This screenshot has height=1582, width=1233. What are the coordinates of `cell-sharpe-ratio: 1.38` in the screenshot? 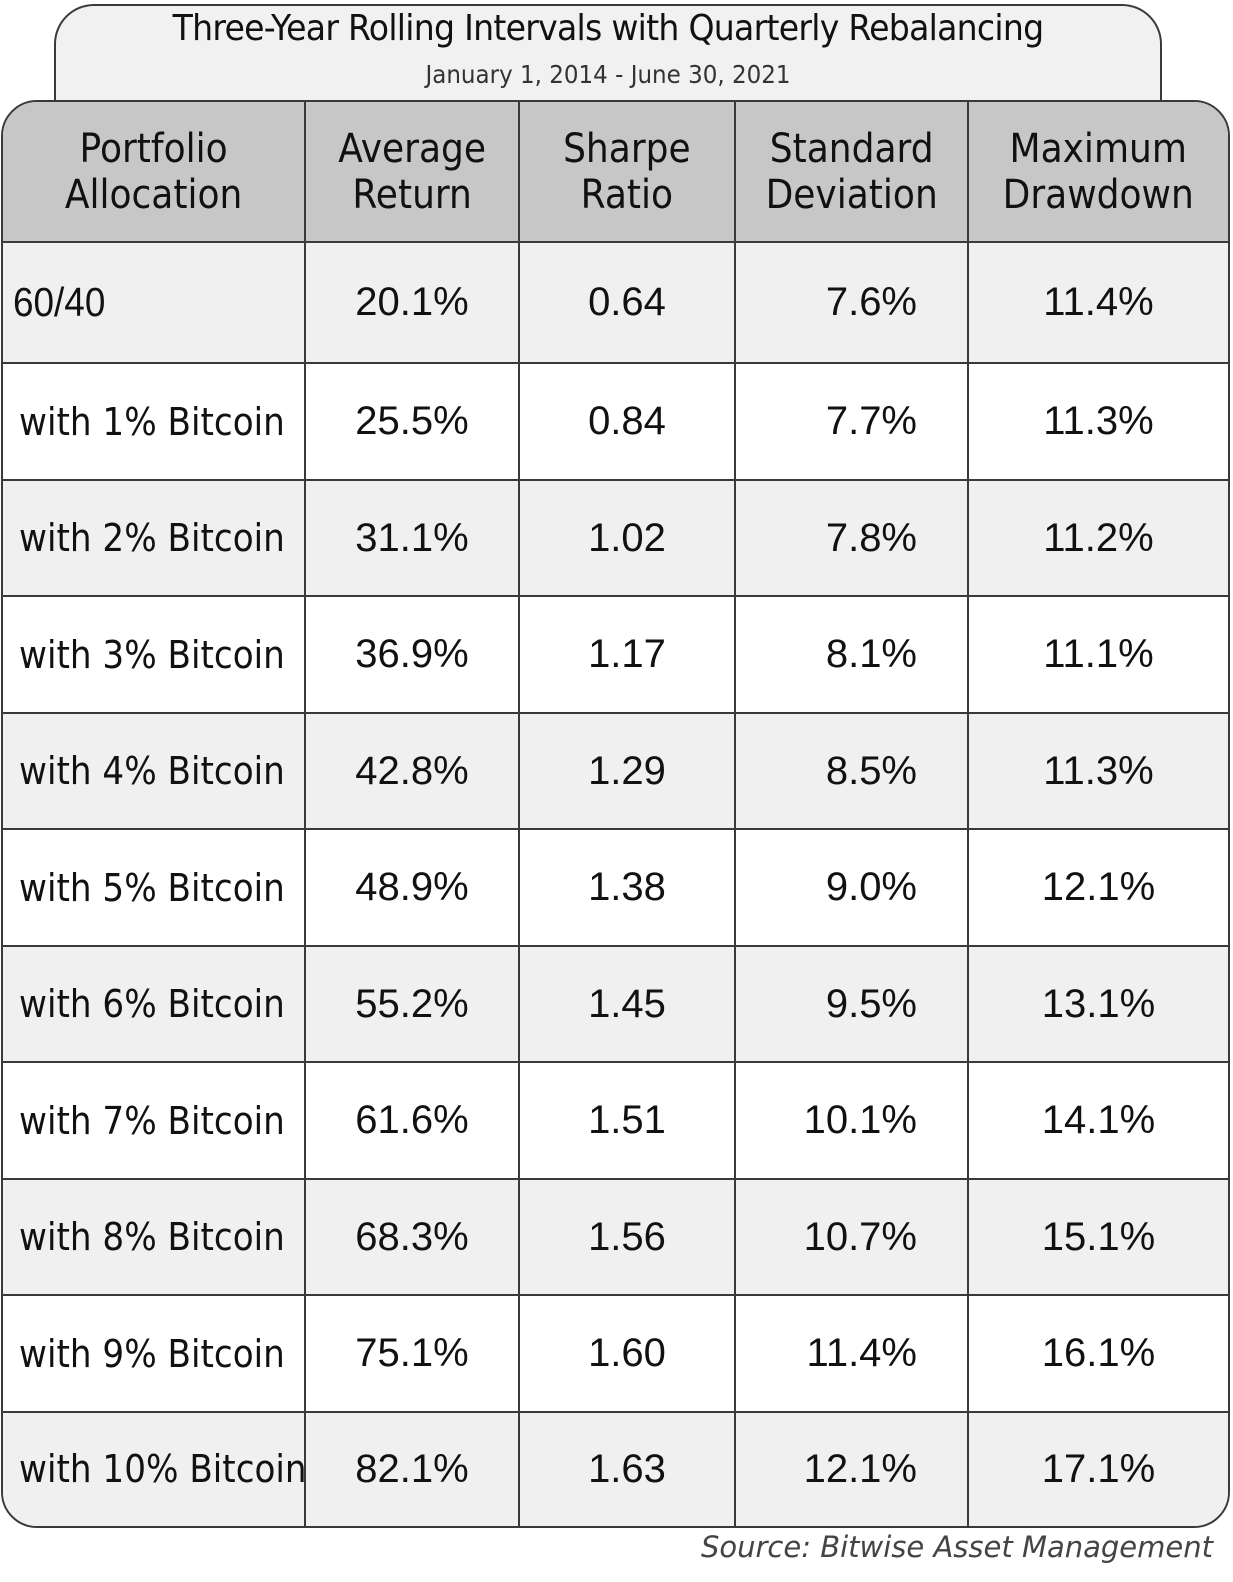 It's located at (627, 888).